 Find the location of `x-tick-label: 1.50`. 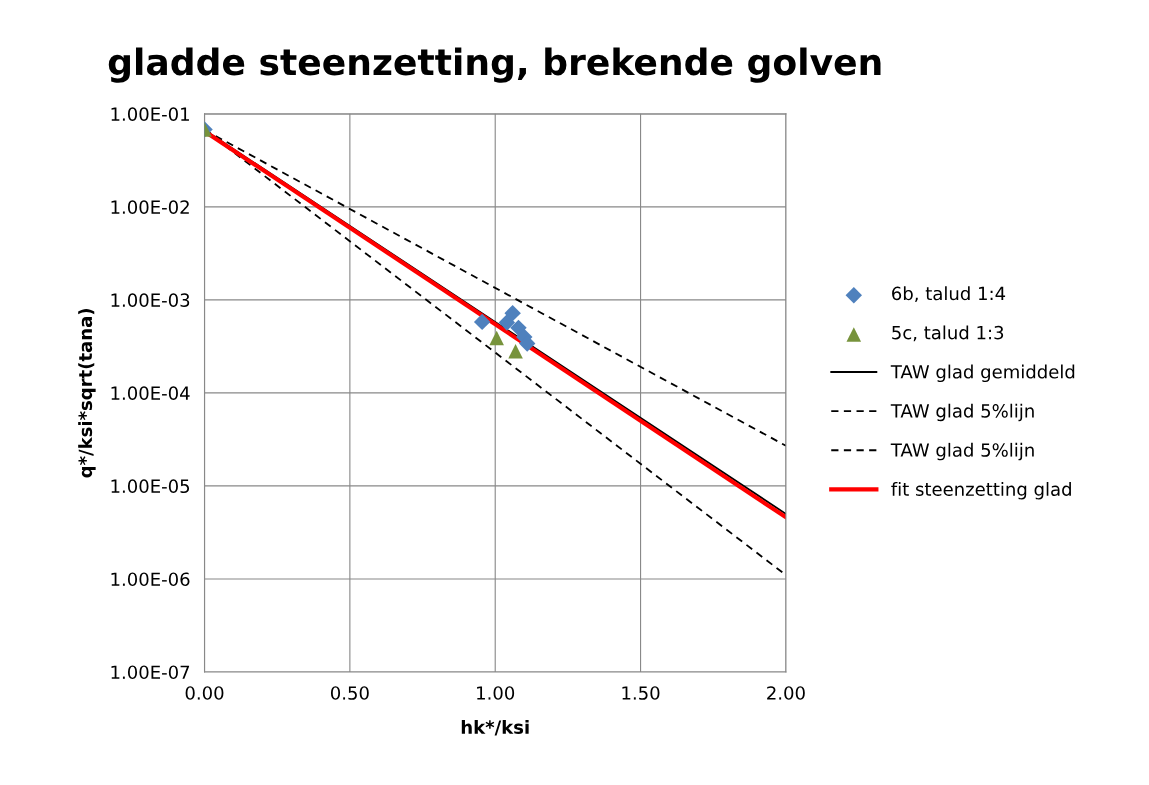

x-tick-label: 1.50 is located at coordinates (641, 693).